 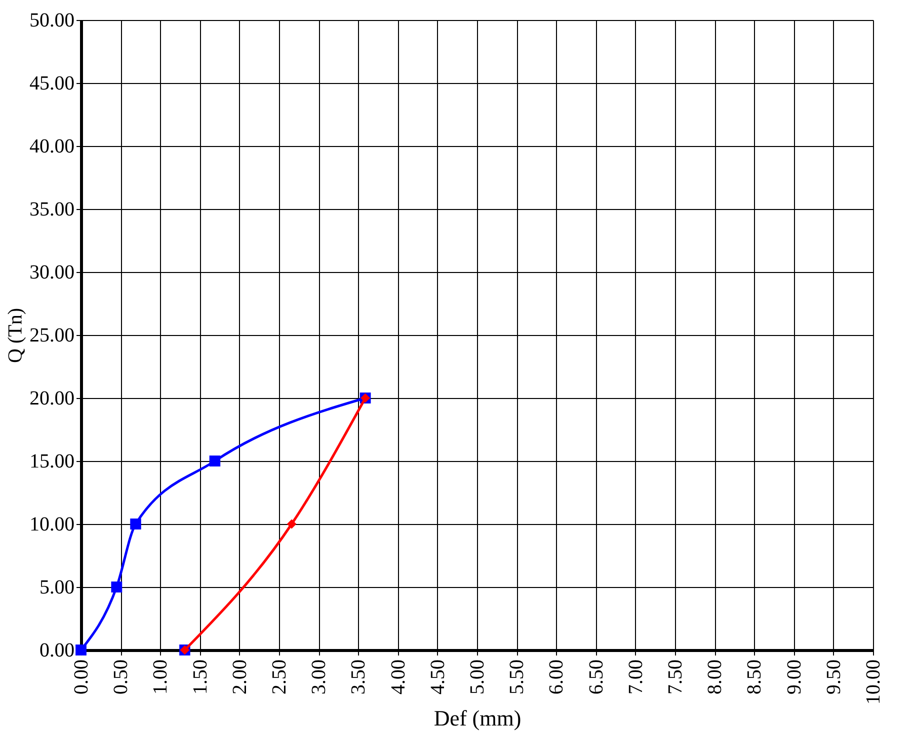 I want to click on x-tick-label: 9.00, so click(x=794, y=677).